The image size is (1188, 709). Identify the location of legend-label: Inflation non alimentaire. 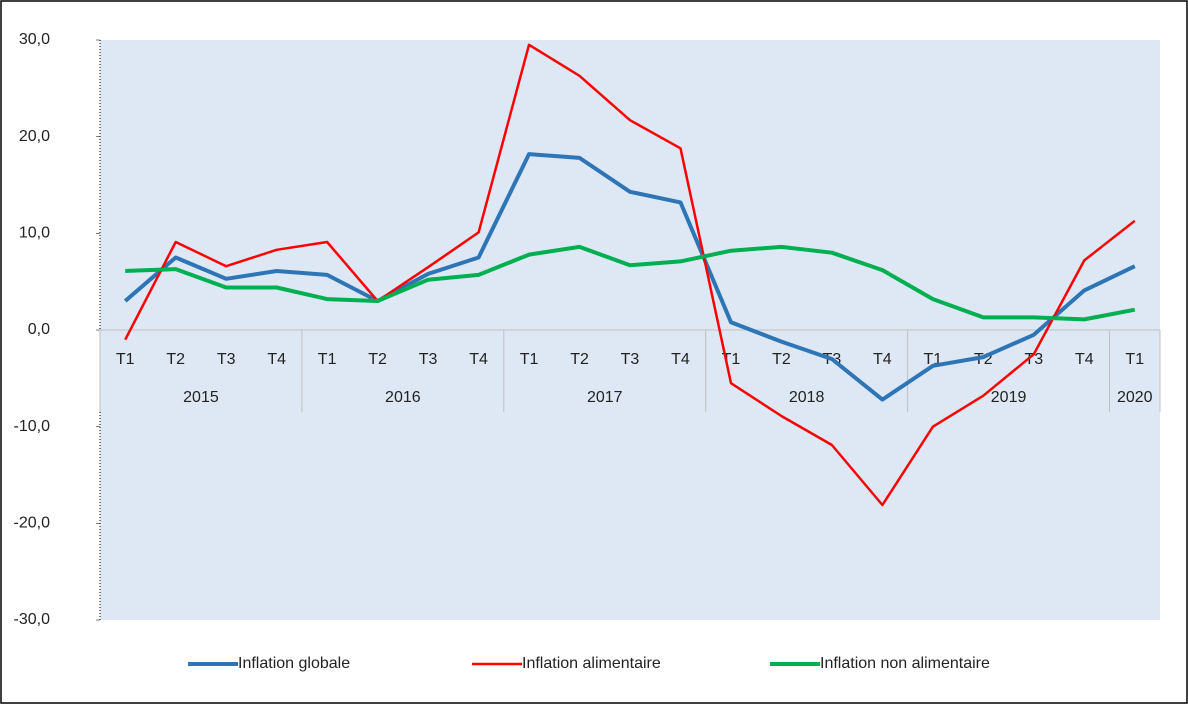
(905, 663).